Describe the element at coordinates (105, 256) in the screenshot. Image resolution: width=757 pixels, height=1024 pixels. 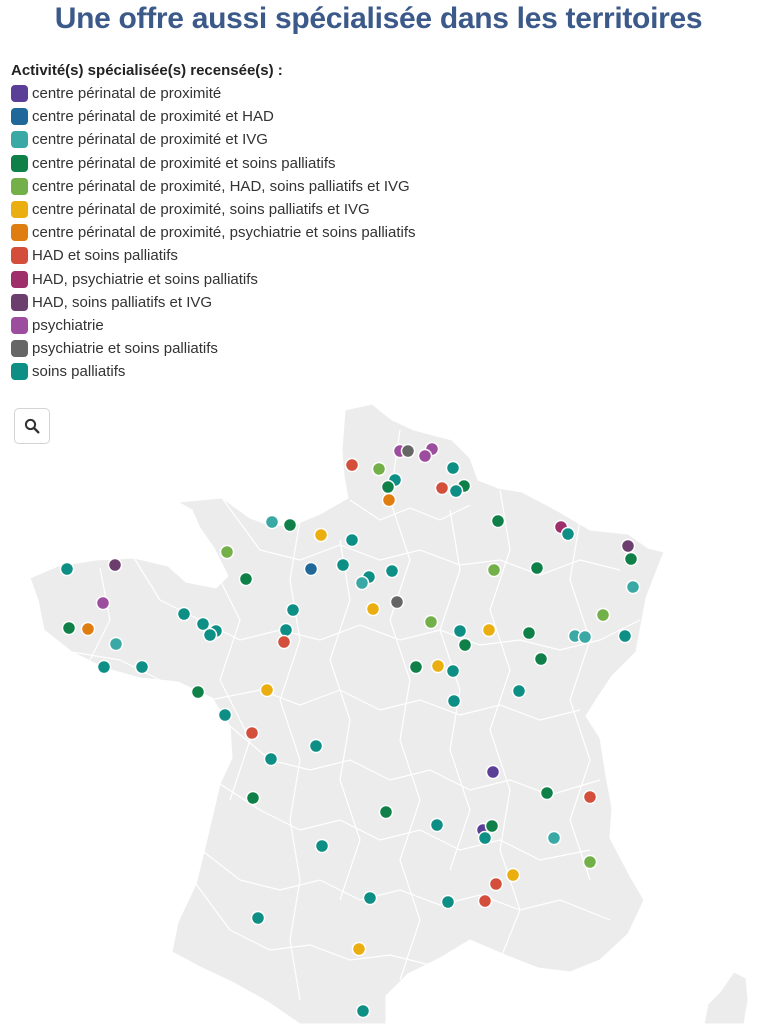
I see `legend-label: HAD et soins palliatifs` at that location.